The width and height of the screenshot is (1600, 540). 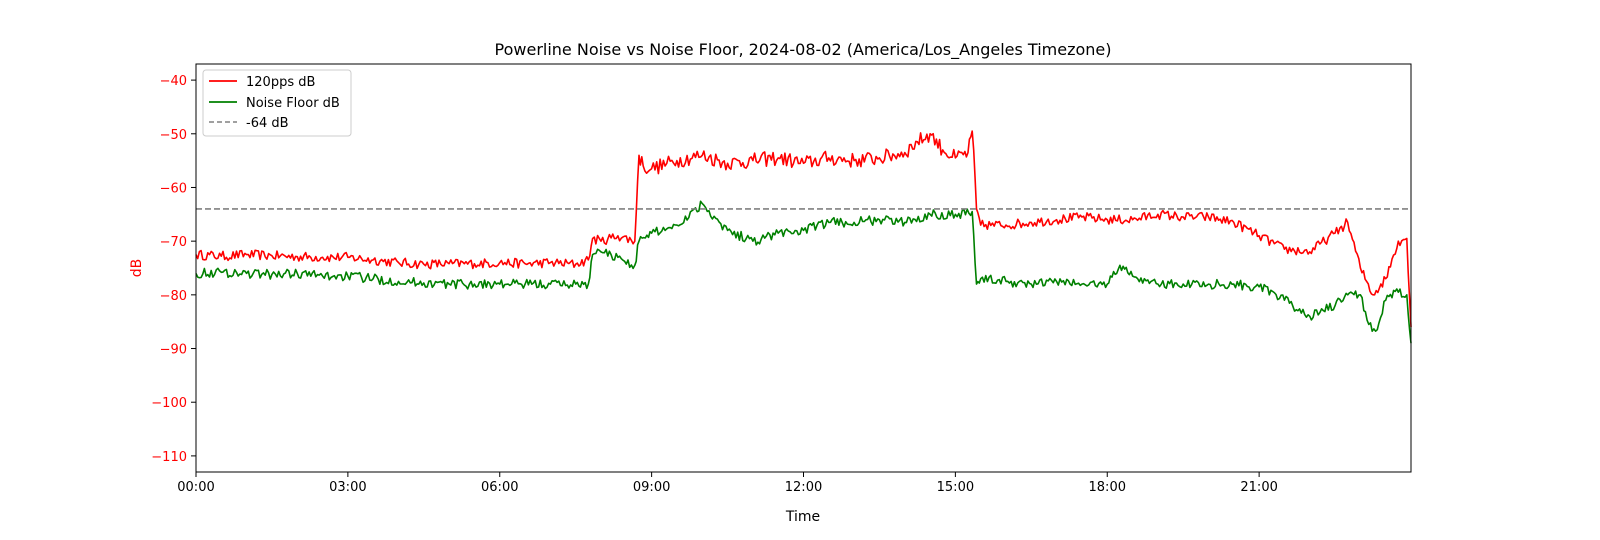 I want to click on x-axis-ticks: 00:00 03:00 06:00 09:00 12:00 15:00 18:00 21:00, so click(x=727, y=483).